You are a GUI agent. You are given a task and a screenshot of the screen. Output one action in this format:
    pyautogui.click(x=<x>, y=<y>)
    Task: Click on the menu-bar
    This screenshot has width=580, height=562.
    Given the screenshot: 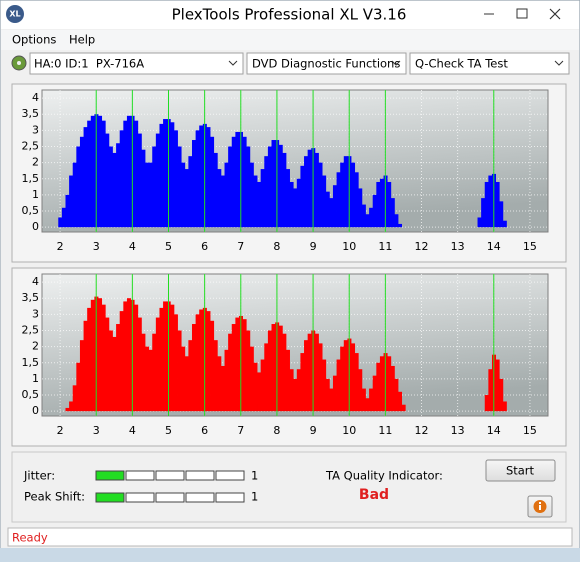 What is the action you would take?
    pyautogui.click(x=290, y=40)
    